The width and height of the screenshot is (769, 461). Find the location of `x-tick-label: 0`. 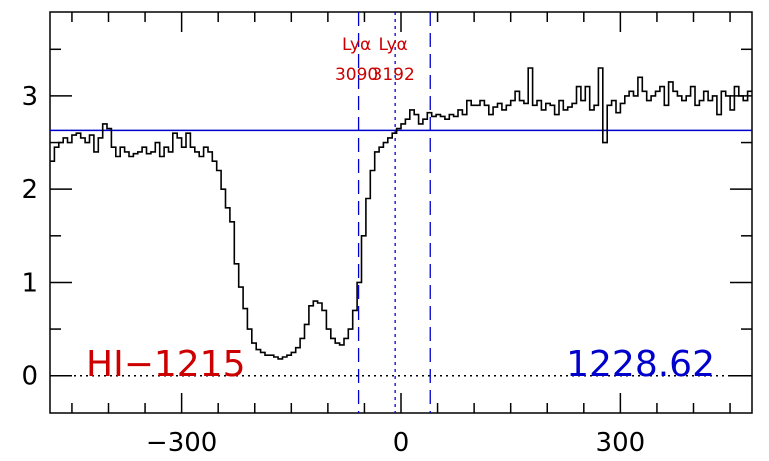

x-tick-label: 0 is located at coordinates (401, 443).